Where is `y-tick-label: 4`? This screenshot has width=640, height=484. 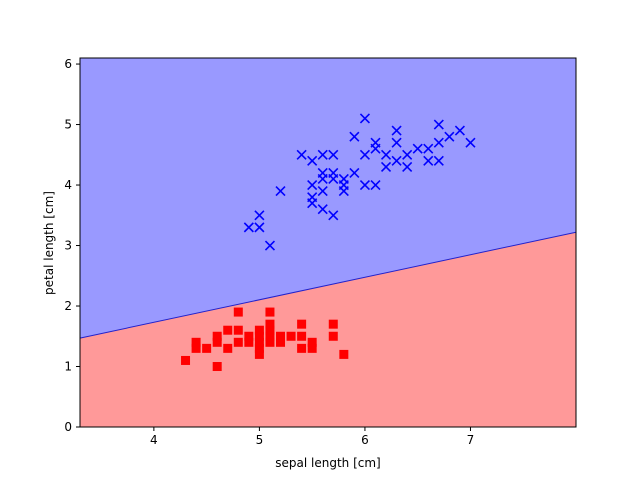 y-tick-label: 4 is located at coordinates (68, 185).